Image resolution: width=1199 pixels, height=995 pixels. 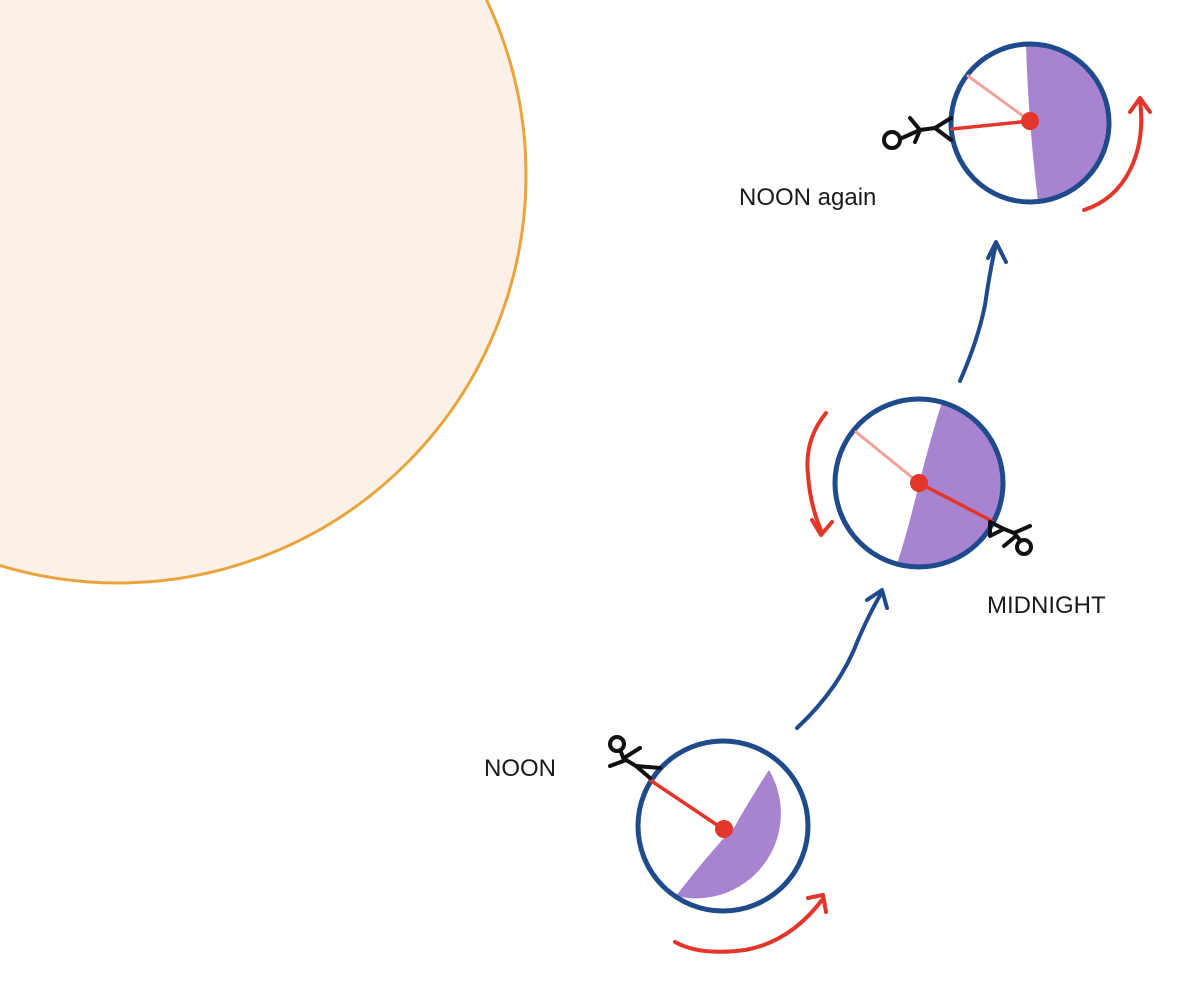 I want to click on label-noon-again: NOON again, so click(x=807, y=197).